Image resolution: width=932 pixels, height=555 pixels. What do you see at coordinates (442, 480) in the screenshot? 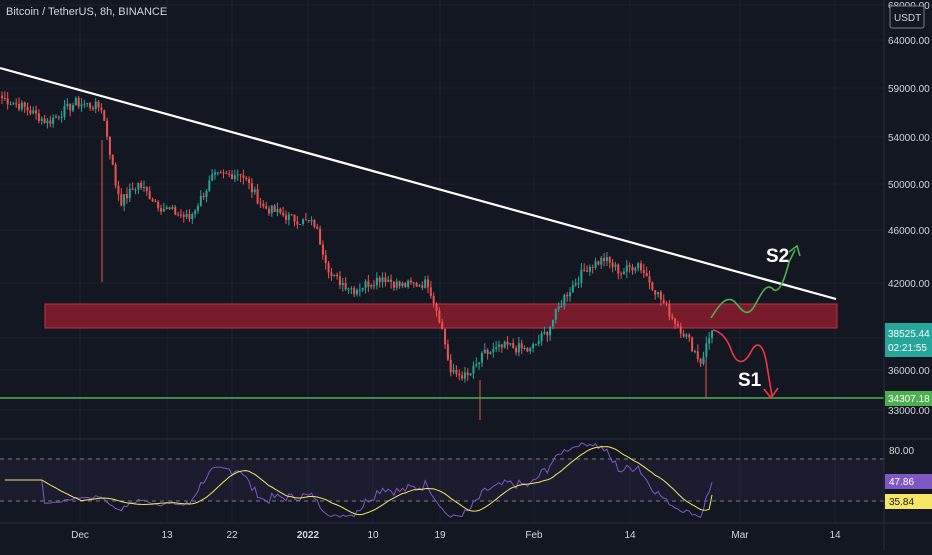
I see `rsi-band-fill` at bounding box center [442, 480].